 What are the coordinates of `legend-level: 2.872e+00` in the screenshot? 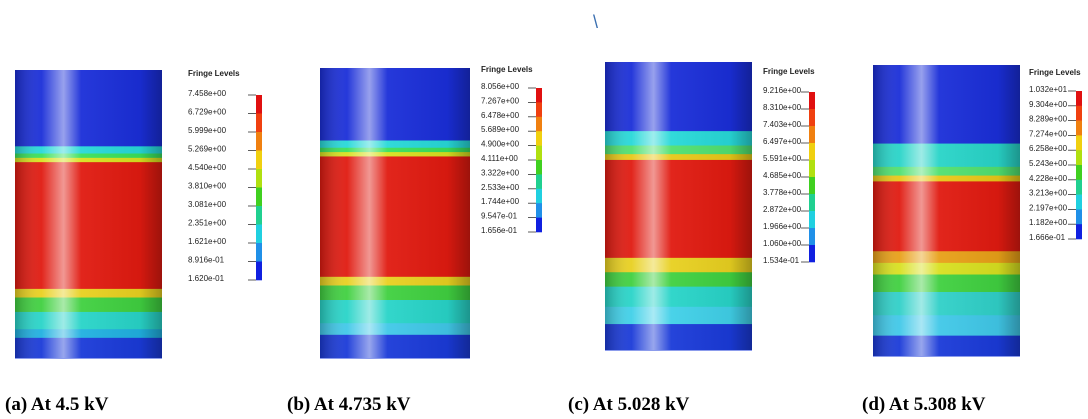 It's located at (782, 209).